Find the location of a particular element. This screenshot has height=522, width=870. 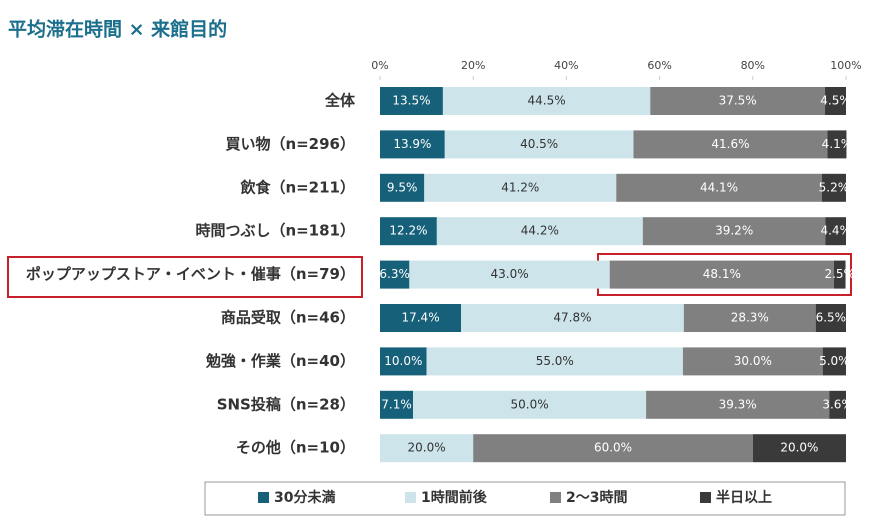

value-label: 39.2% is located at coordinates (734, 231).